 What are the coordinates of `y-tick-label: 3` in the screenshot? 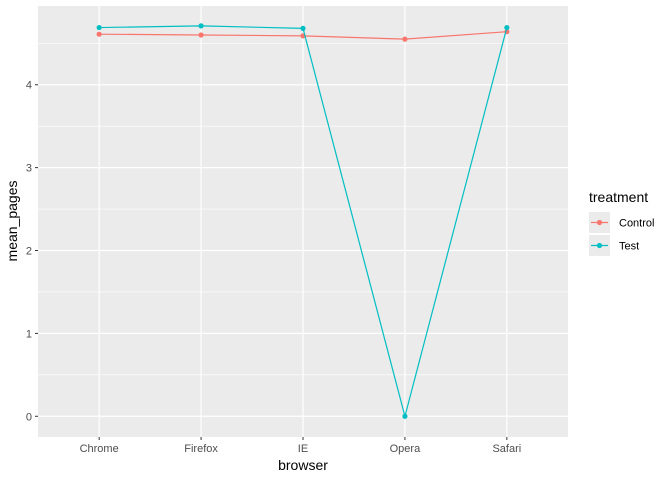 It's located at (29, 169).